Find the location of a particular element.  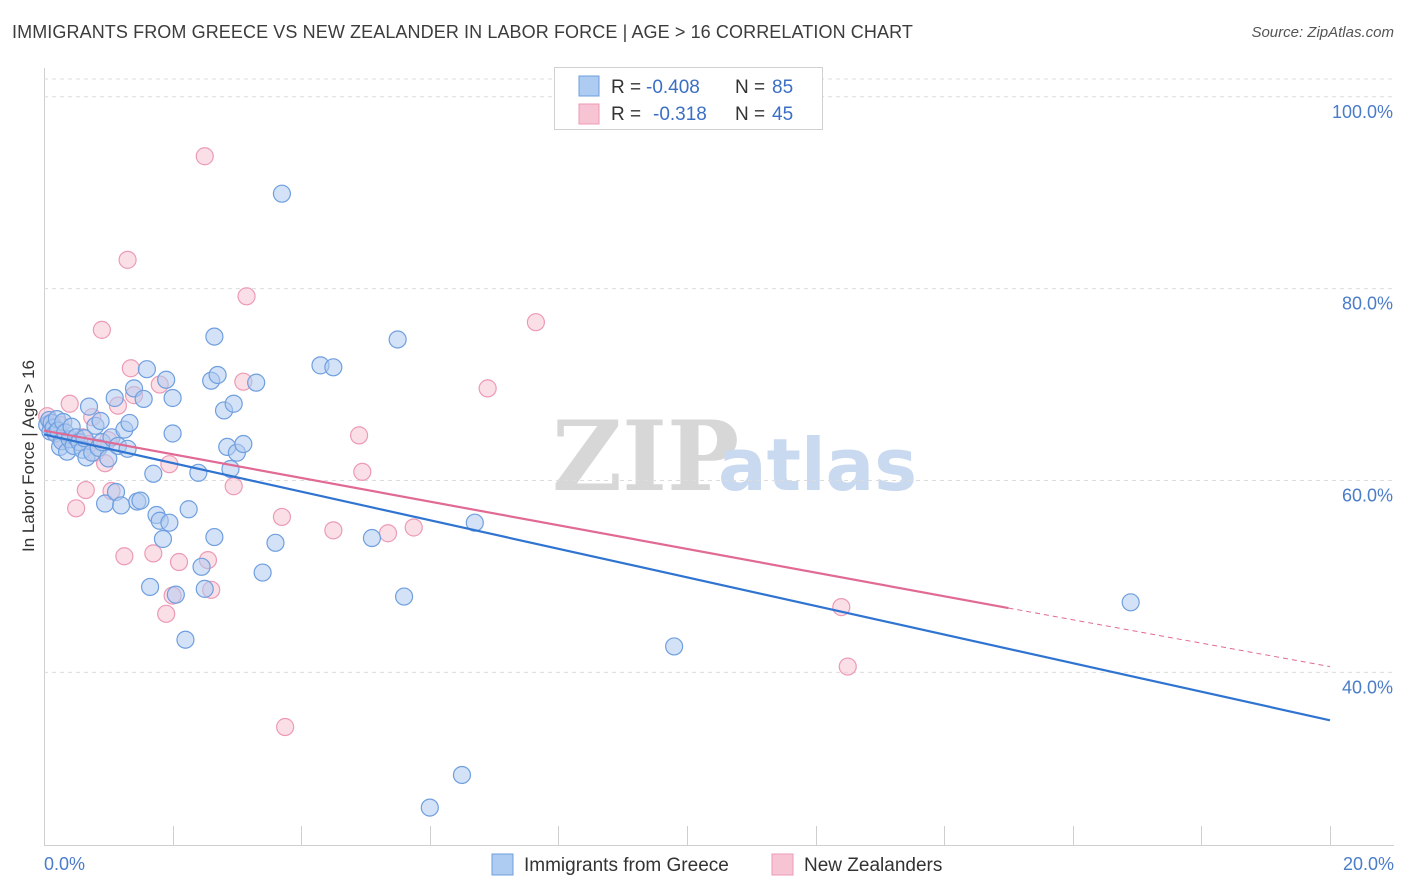

source-label: Source: ZipAtlas.com is located at coordinates (1322, 32).